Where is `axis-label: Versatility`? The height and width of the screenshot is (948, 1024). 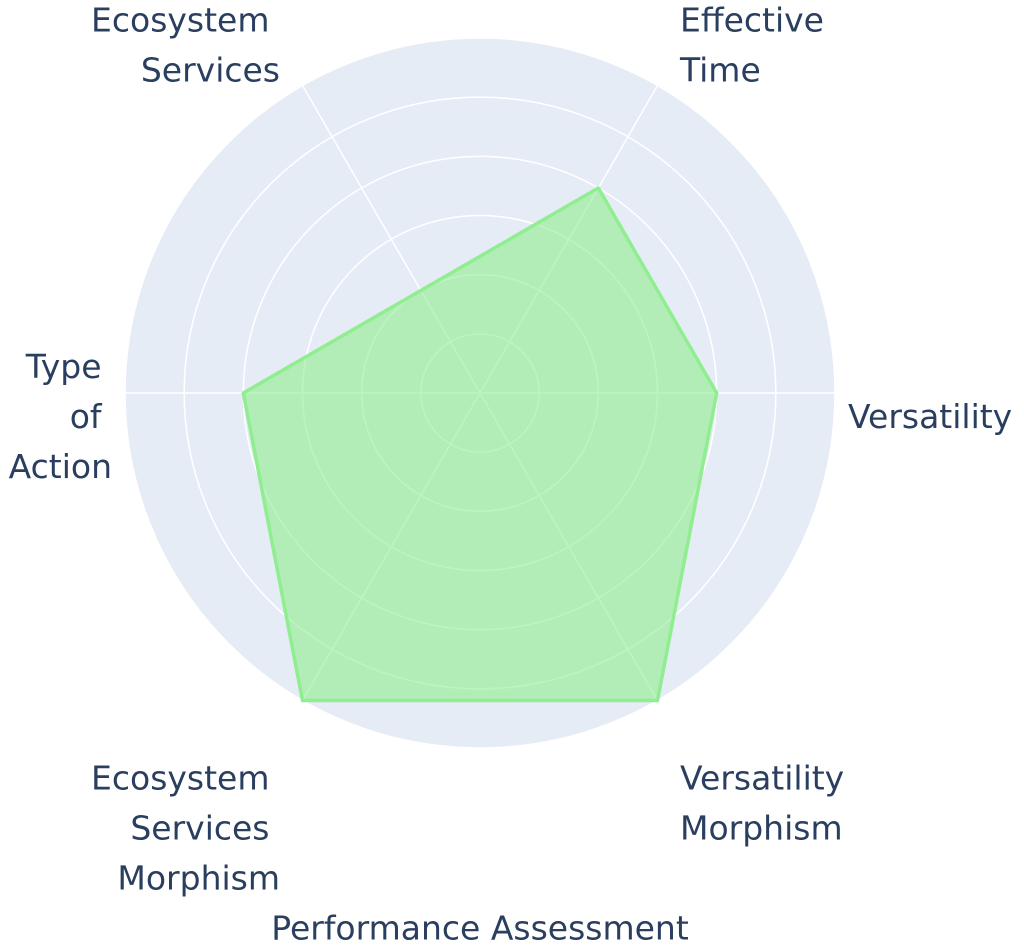
axis-label: Versatility is located at coordinates (930, 416).